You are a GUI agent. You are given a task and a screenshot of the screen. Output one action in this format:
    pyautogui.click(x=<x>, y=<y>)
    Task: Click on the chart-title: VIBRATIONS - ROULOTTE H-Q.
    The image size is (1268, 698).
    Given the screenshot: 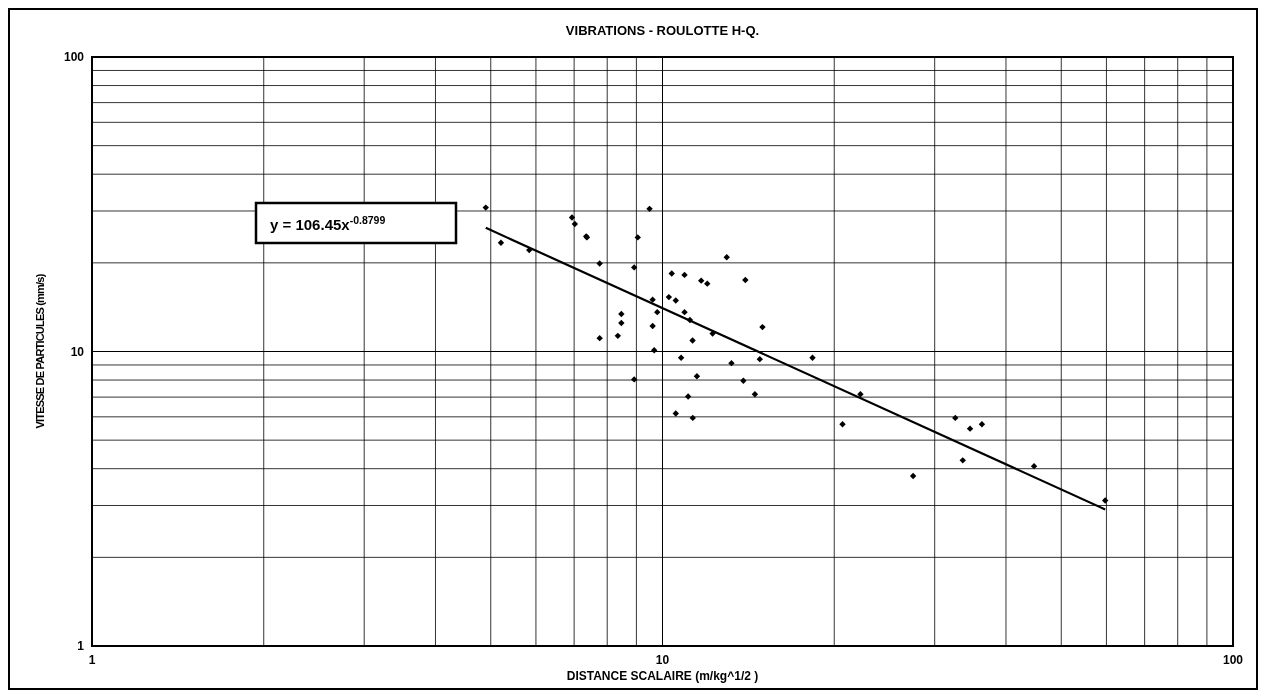 What is the action you would take?
    pyautogui.click(x=662, y=30)
    